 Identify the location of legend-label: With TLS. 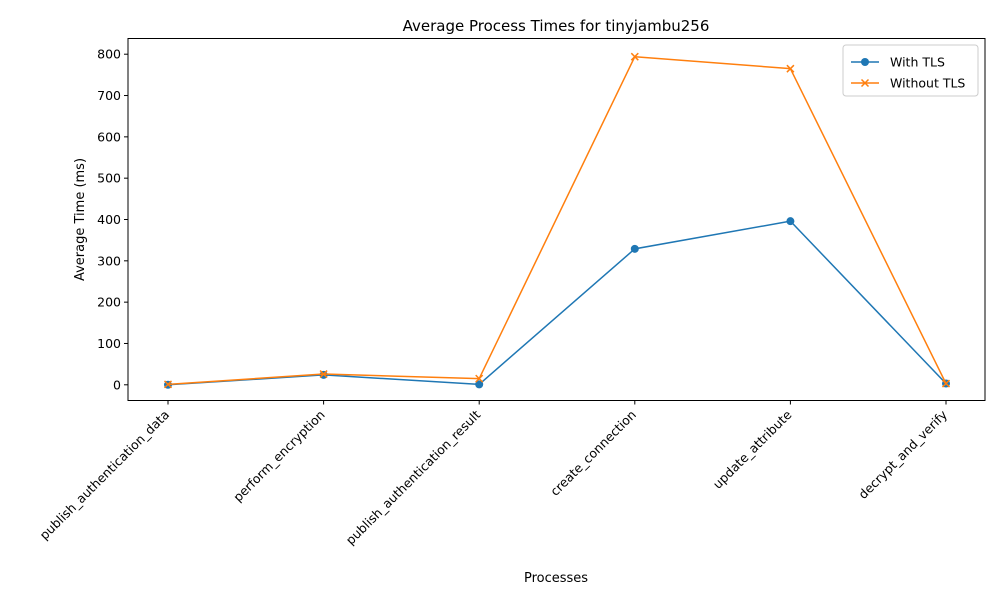
(917, 62).